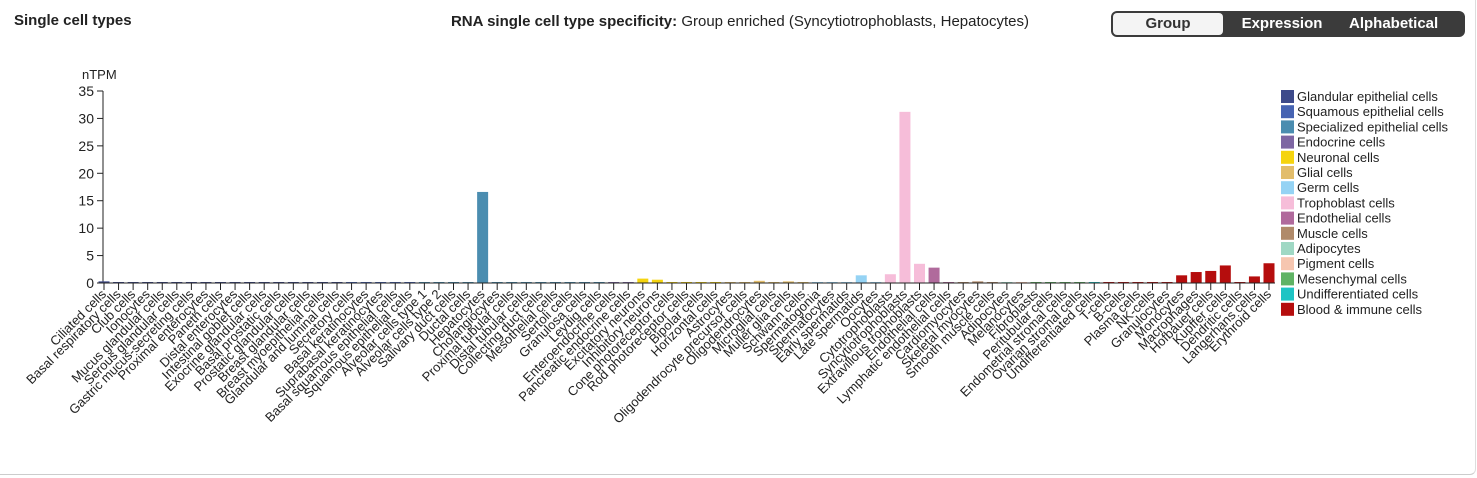 Image resolution: width=1477 pixels, height=478 pixels. I want to click on legend-item: Trophoblast cells, so click(1346, 202).